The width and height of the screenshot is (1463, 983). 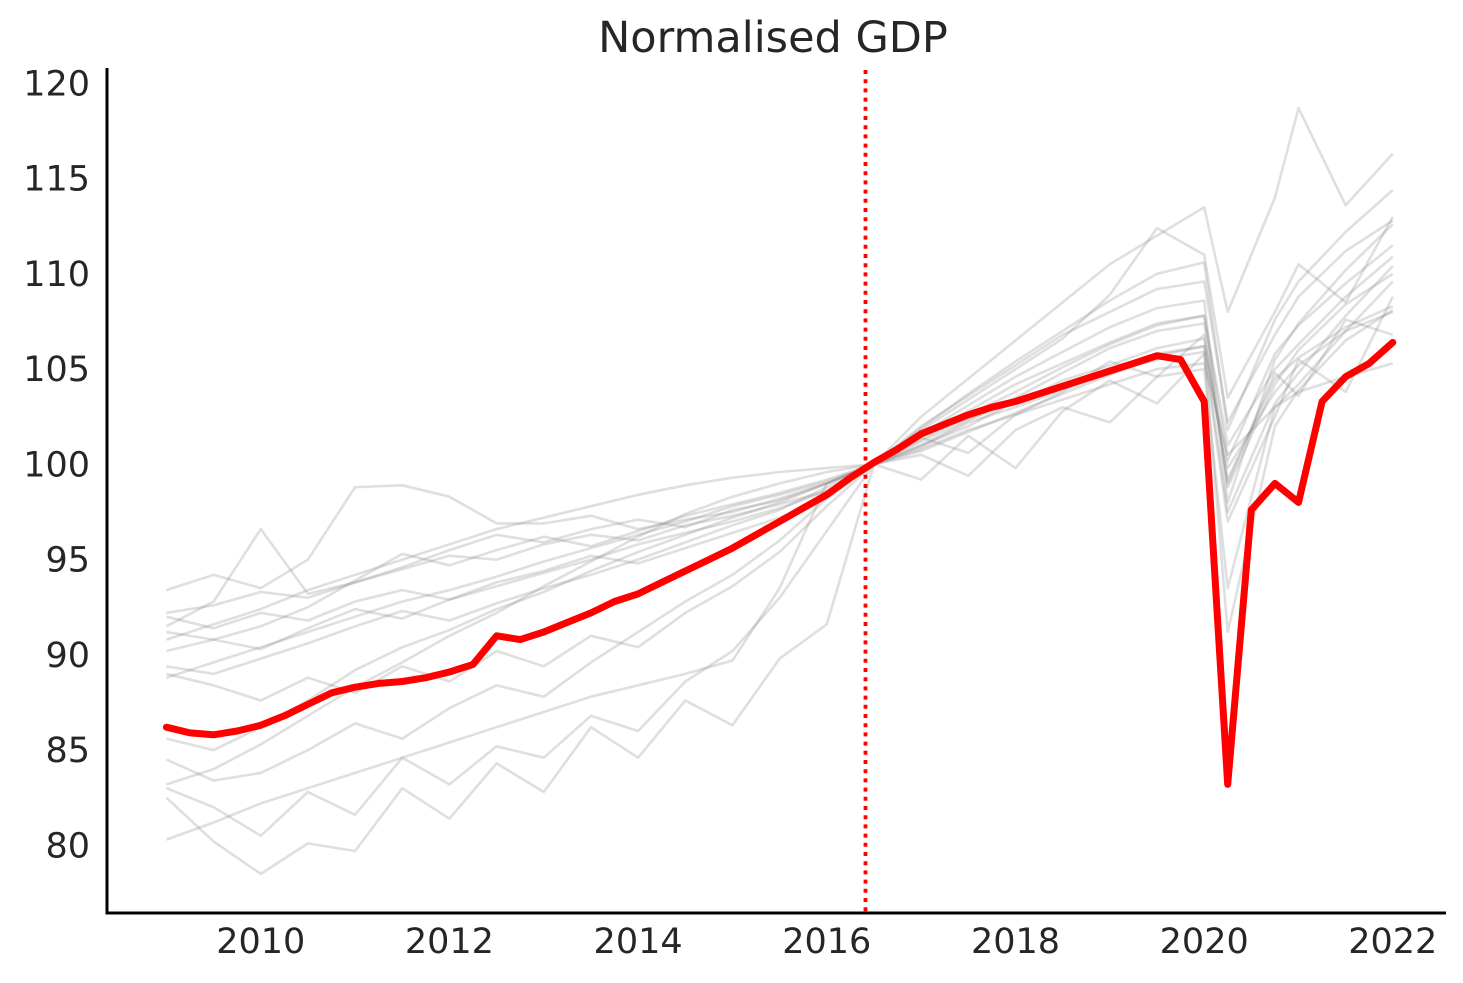 What do you see at coordinates (1015, 942) in the screenshot?
I see `x-tick-label: 2018` at bounding box center [1015, 942].